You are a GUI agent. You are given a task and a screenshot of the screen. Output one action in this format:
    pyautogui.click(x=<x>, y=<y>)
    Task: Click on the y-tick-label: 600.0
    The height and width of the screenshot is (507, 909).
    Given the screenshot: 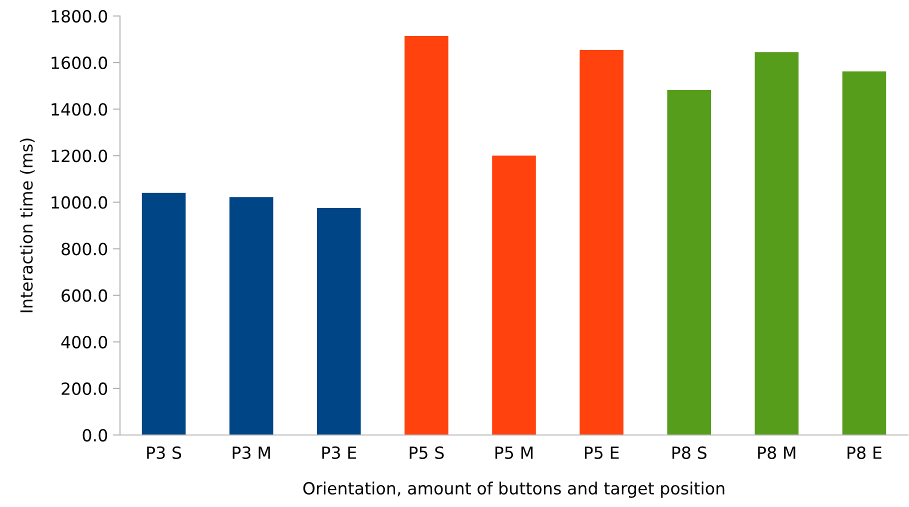 What is the action you would take?
    pyautogui.click(x=85, y=295)
    